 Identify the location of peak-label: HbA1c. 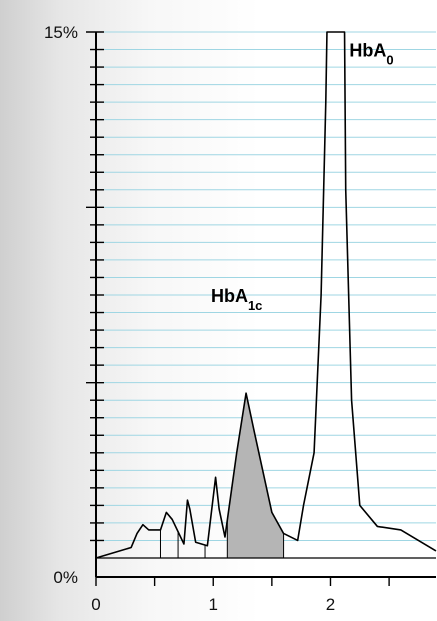
(236, 299).